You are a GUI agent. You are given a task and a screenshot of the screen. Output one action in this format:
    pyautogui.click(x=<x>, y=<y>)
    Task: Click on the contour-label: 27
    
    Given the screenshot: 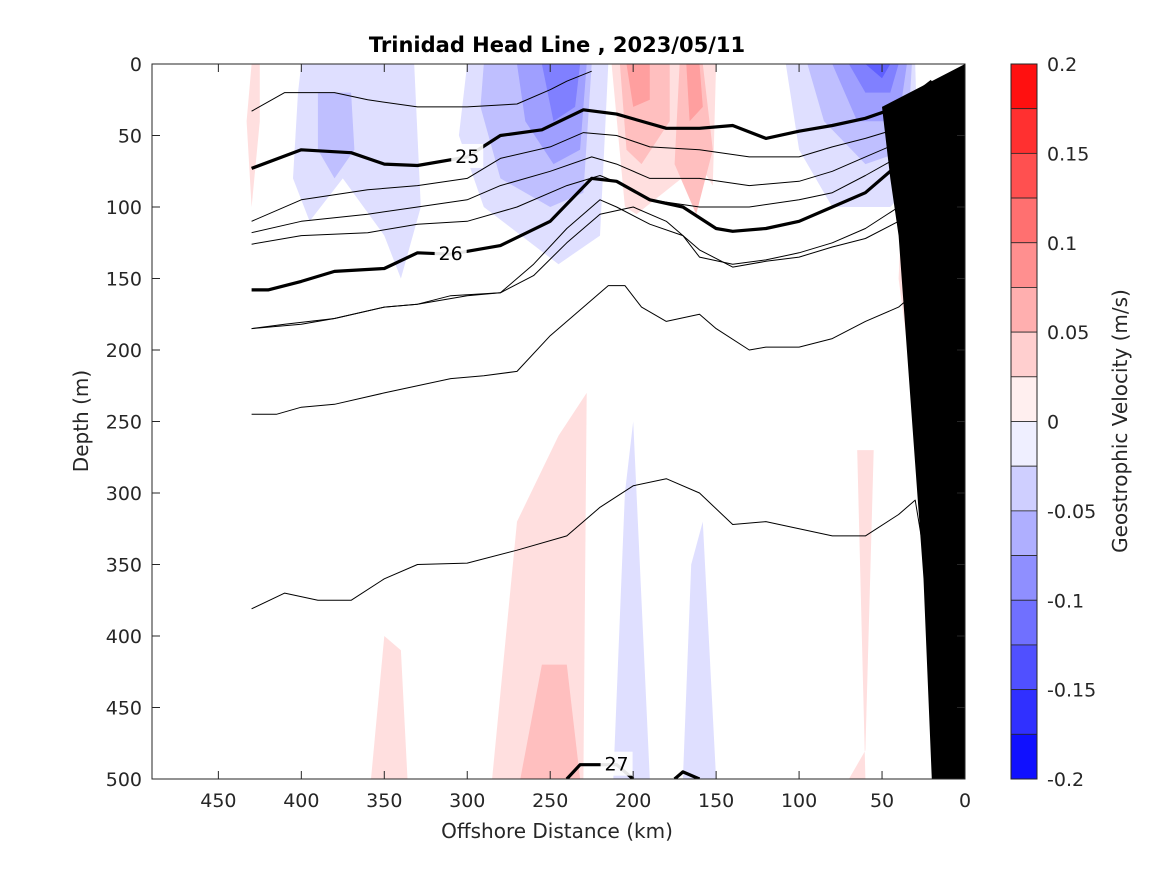 What is the action you would take?
    pyautogui.click(x=616, y=765)
    